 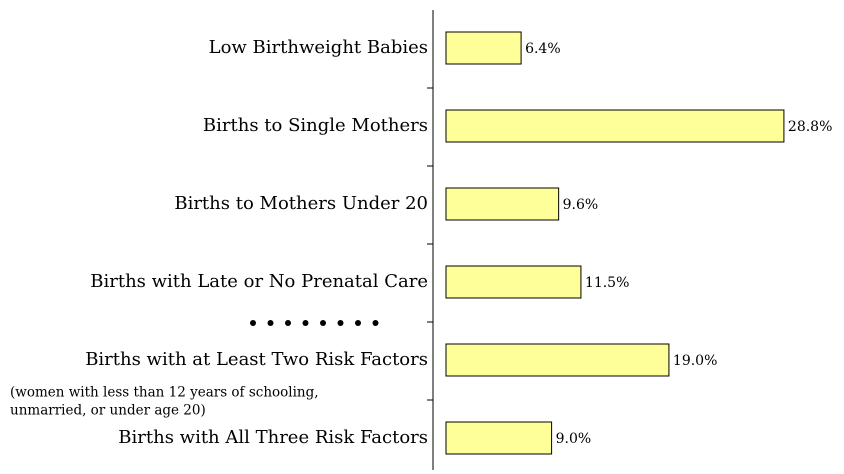 What do you see at coordinates (256, 359) in the screenshot?
I see `category-label: Births with at Least Two Risk Factors` at bounding box center [256, 359].